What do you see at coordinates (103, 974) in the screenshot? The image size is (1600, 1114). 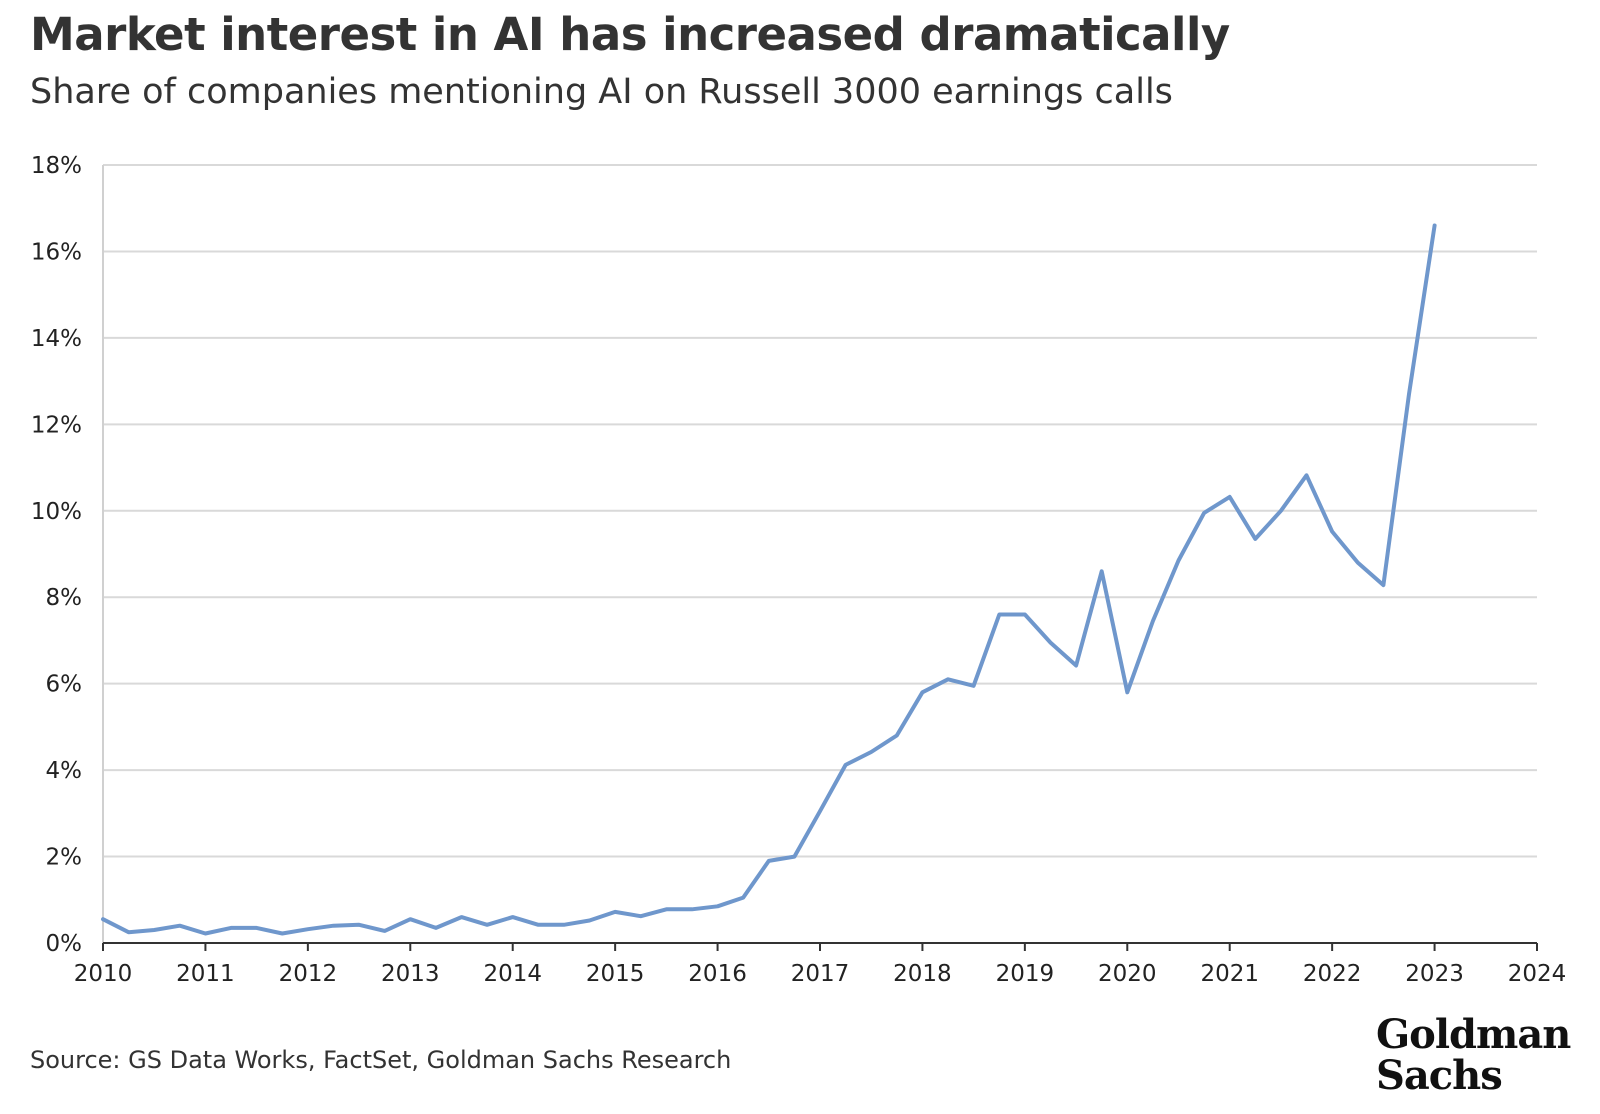 I see `x-tick-label-2010: 2010` at bounding box center [103, 974].